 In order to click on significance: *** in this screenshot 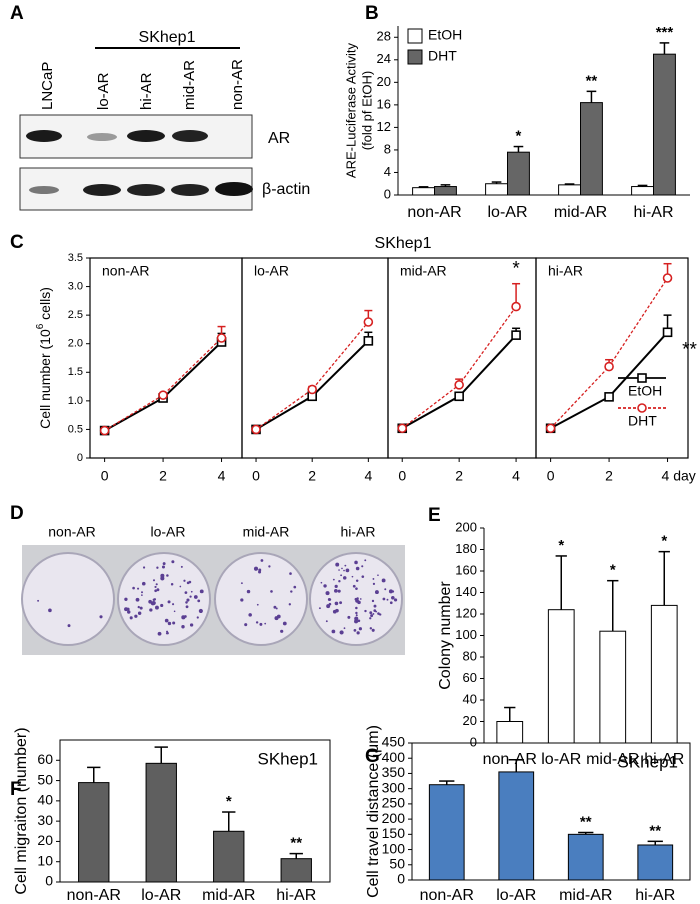, I will do `click(665, 32)`.